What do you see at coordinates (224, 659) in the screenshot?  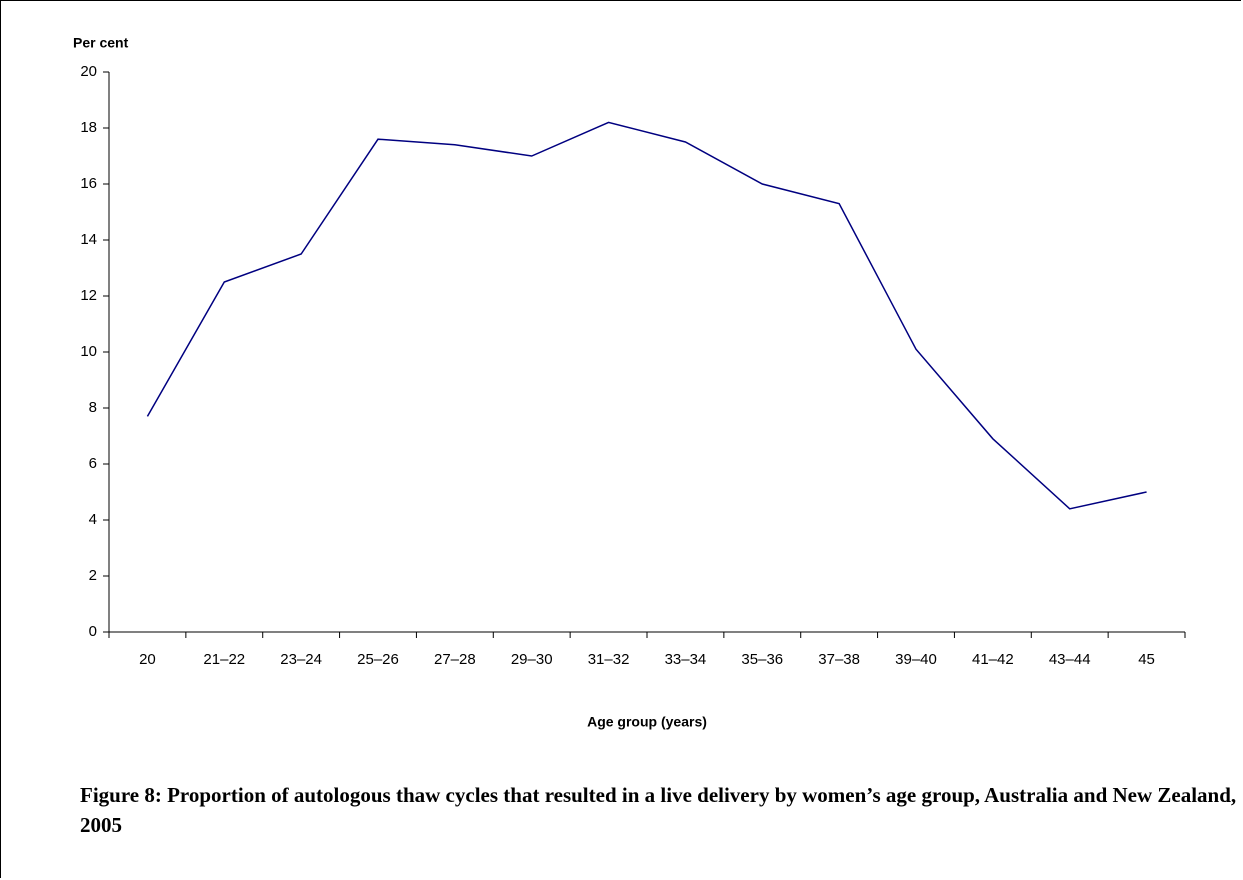 I see `x-tick-label: 21–22` at bounding box center [224, 659].